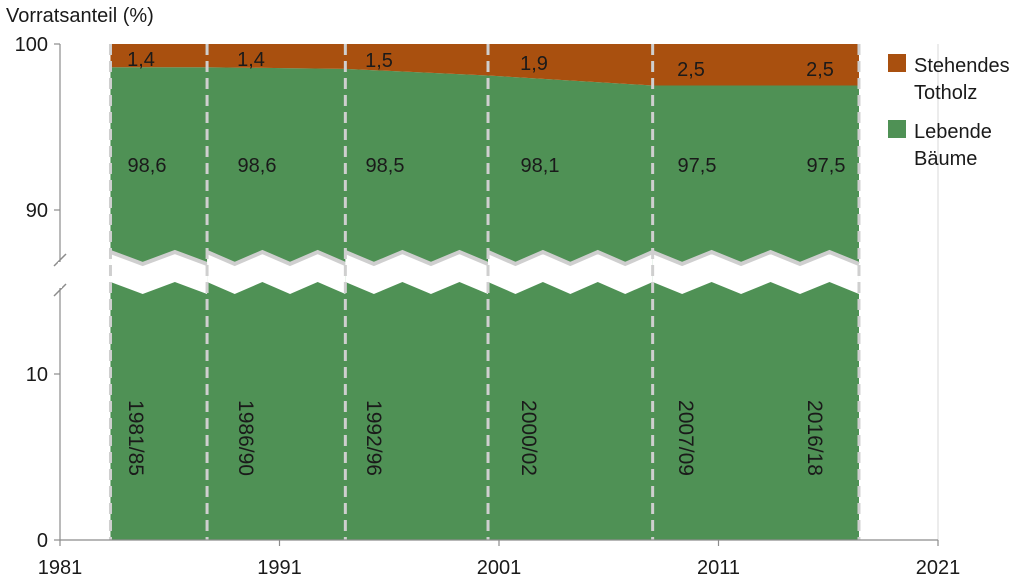  What do you see at coordinates (135, 438) in the screenshot?
I see `period-label: 1981/85` at bounding box center [135, 438].